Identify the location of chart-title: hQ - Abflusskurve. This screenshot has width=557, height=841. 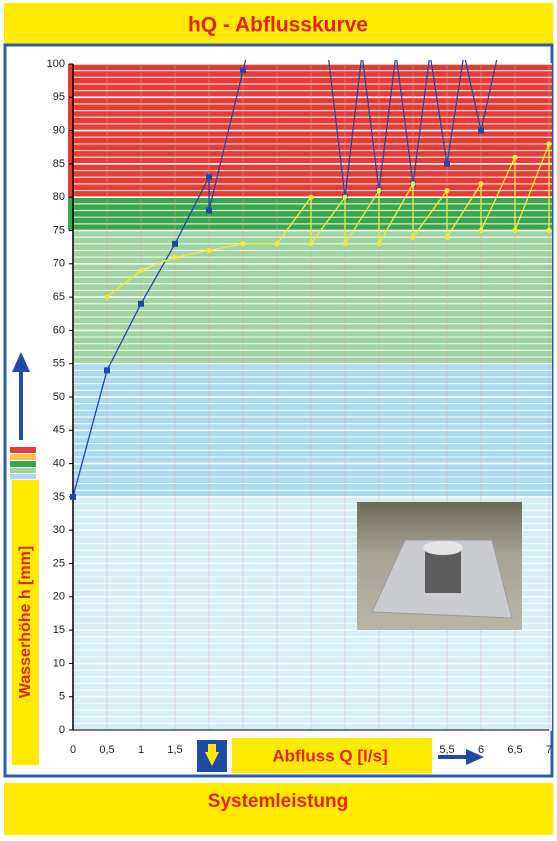
(278, 25).